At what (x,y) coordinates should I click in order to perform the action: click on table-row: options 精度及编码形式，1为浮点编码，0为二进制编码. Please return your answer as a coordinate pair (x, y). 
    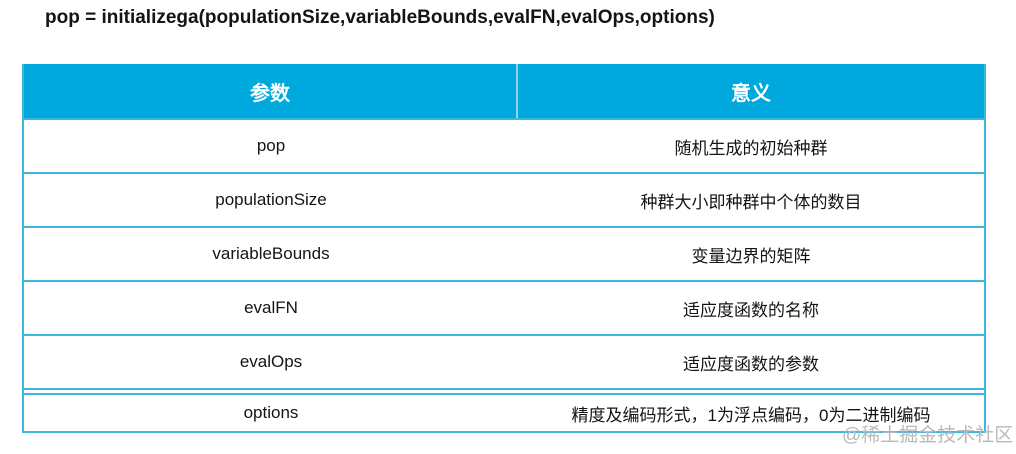
    Looking at the image, I should click on (504, 412).